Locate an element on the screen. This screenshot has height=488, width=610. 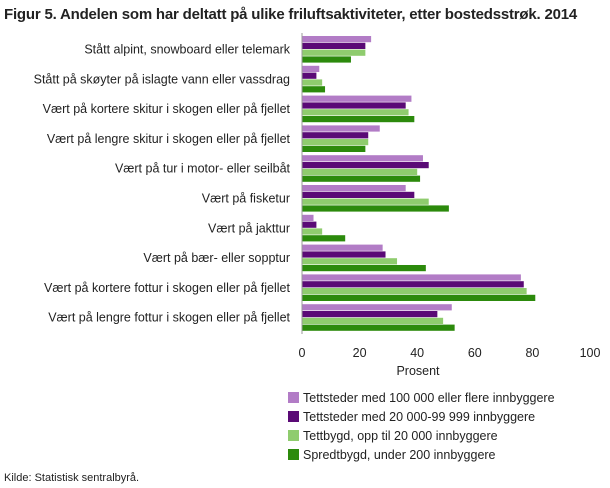
x-tick-label: 40 is located at coordinates (417, 353).